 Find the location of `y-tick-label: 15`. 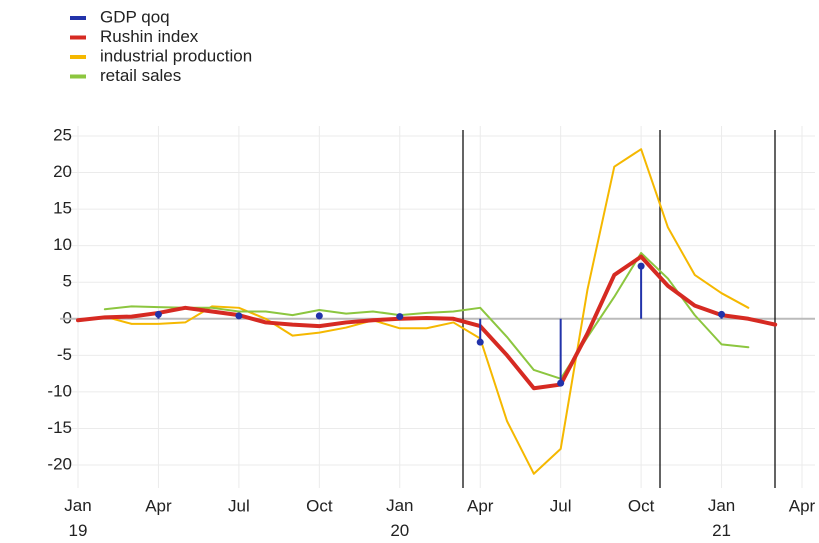

y-tick-label: 15 is located at coordinates (62, 208).